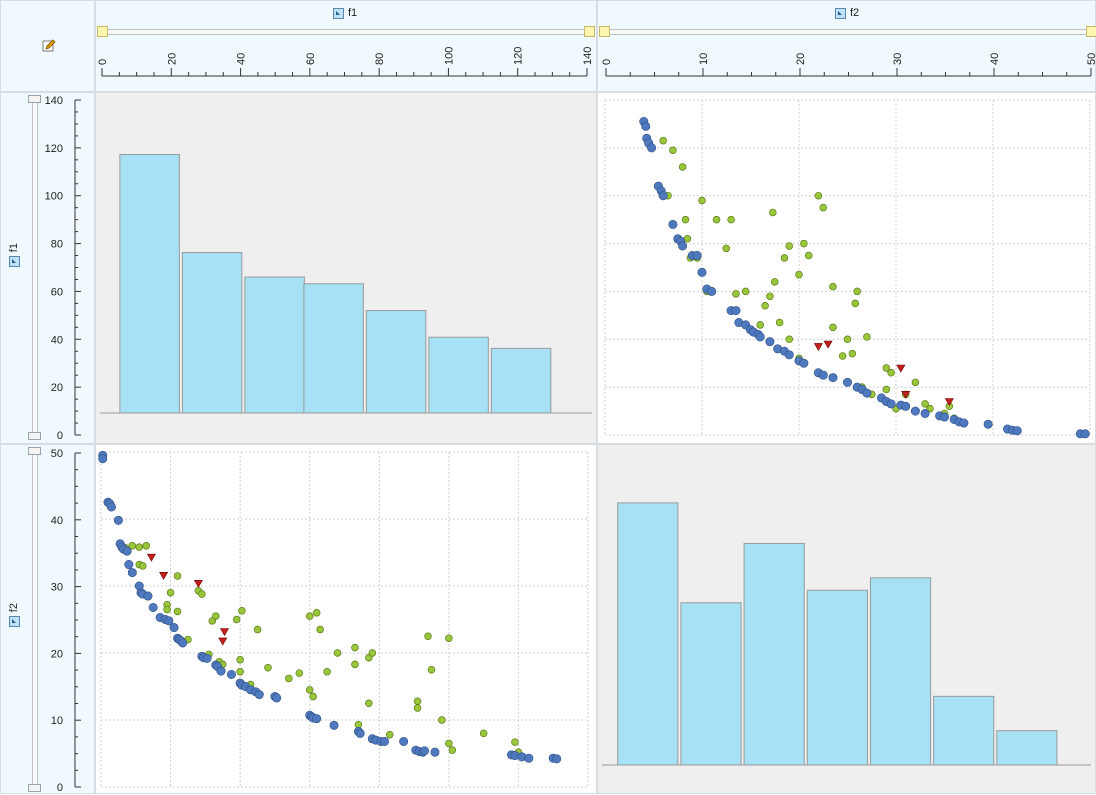 The image size is (1096, 795). What do you see at coordinates (346, 46) in the screenshot?
I see `column-header-f1: f1 0 20 40 60 80 100 120 140` at bounding box center [346, 46].